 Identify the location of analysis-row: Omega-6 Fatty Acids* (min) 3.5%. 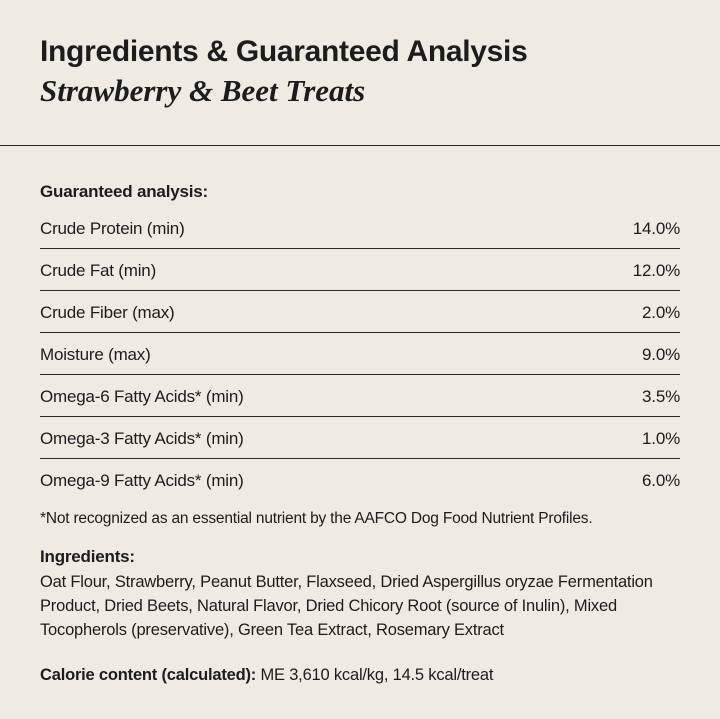
(360, 396).